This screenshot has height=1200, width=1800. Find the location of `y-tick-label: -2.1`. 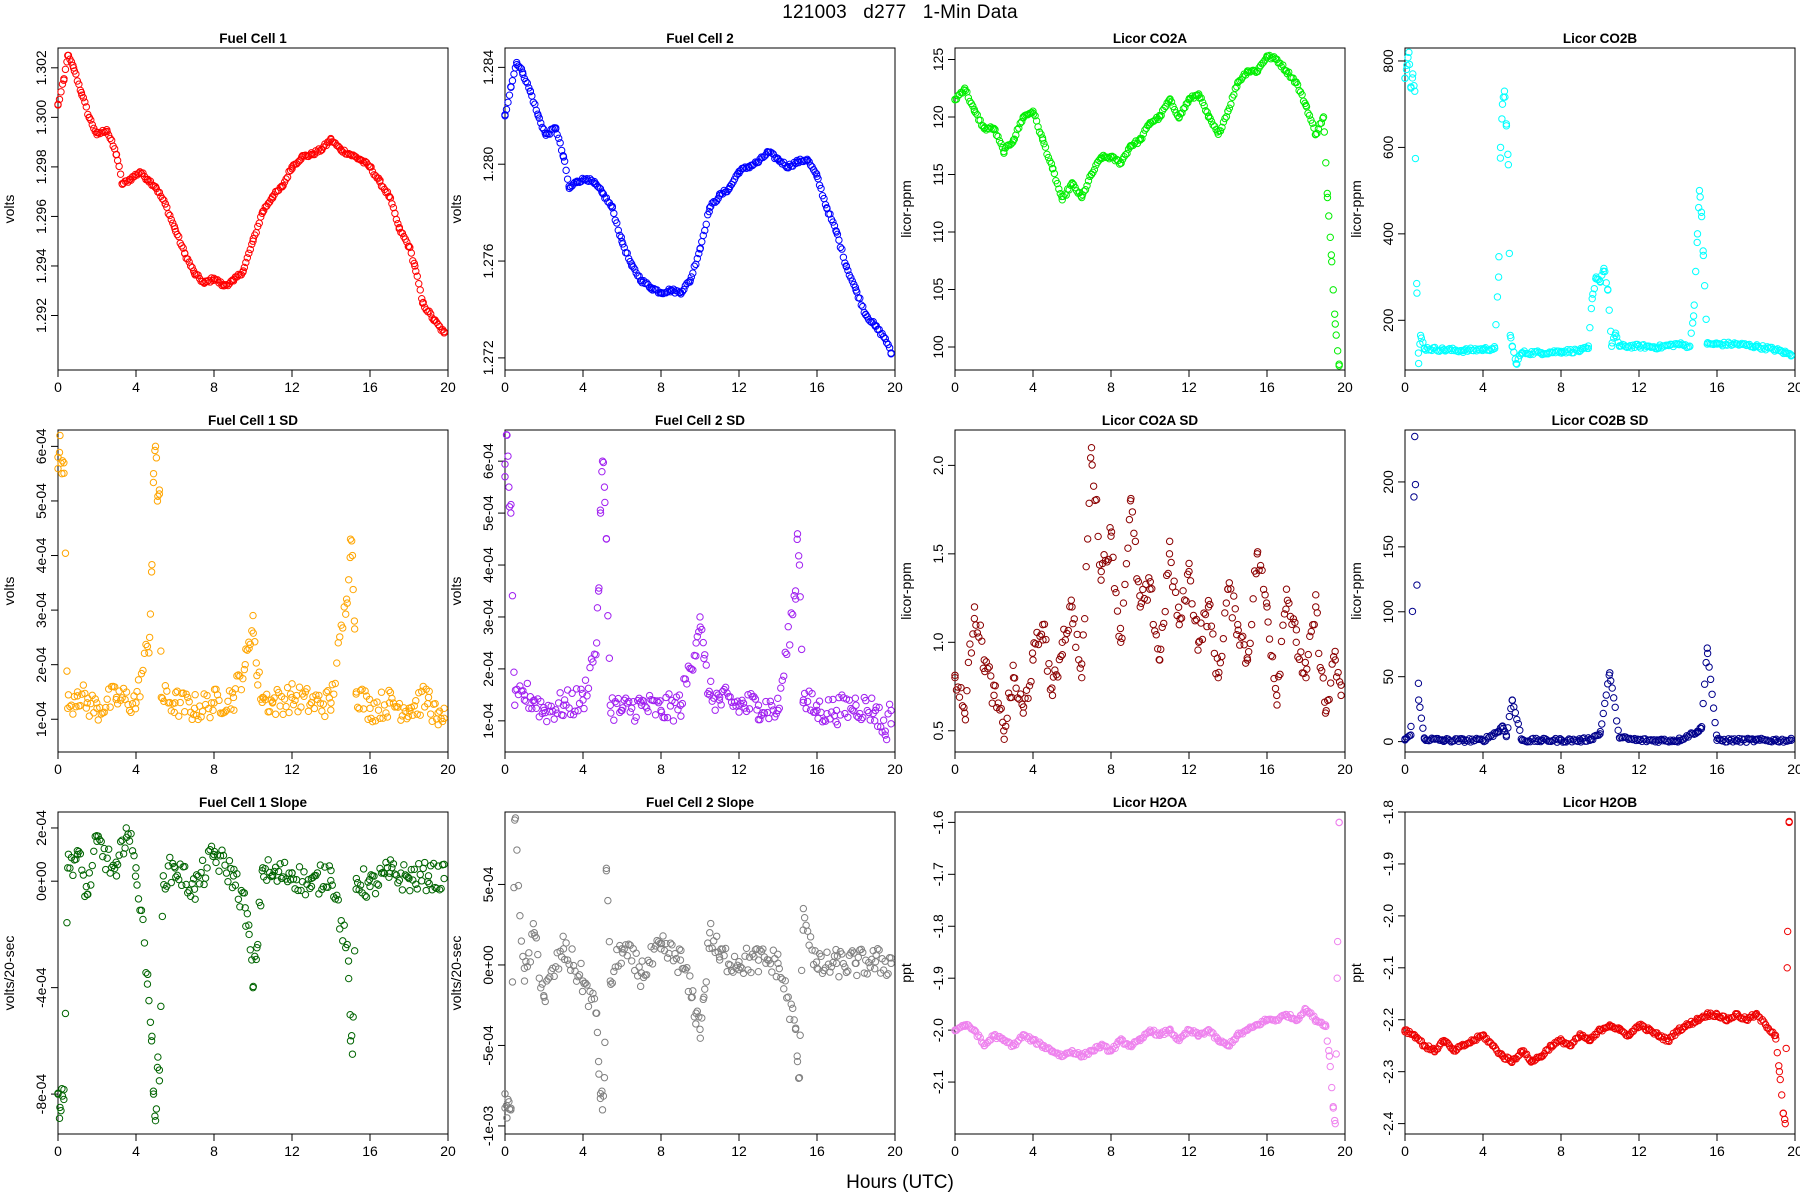

y-tick-label: -2.1 is located at coordinates (1388, 968).